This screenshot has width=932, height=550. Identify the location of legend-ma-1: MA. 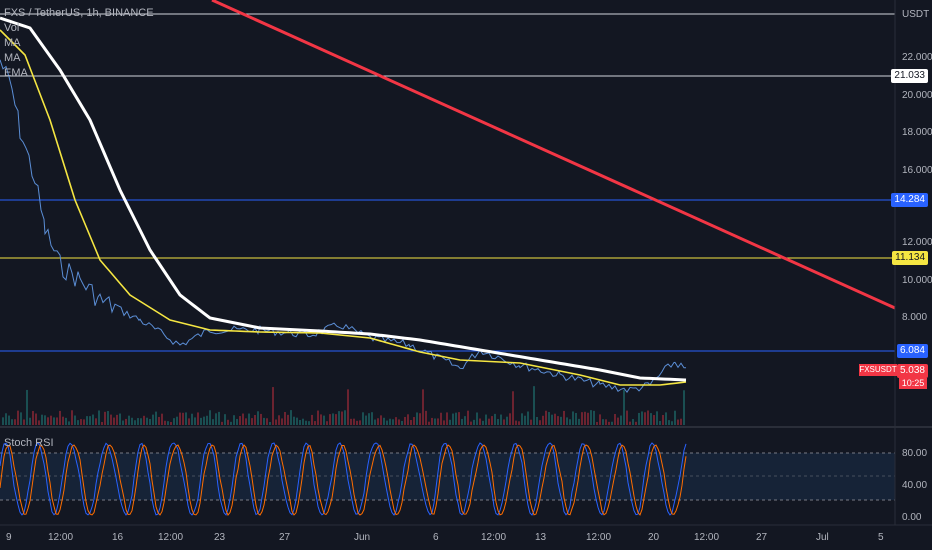
(12, 43).